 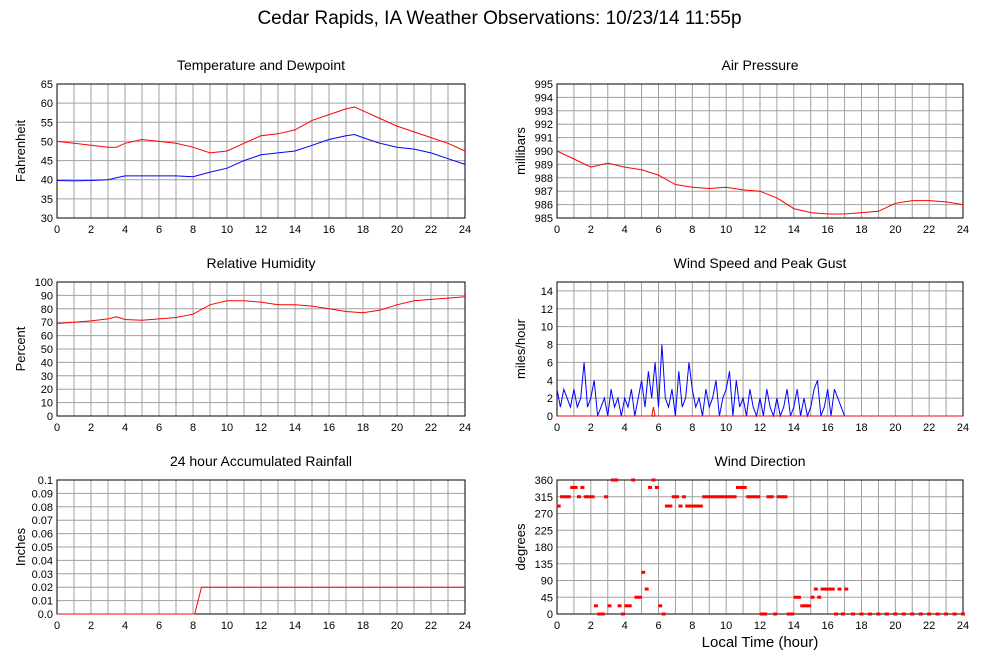 What do you see at coordinates (42, 521) in the screenshot?
I see `y-tick-label: 0.07` at bounding box center [42, 521].